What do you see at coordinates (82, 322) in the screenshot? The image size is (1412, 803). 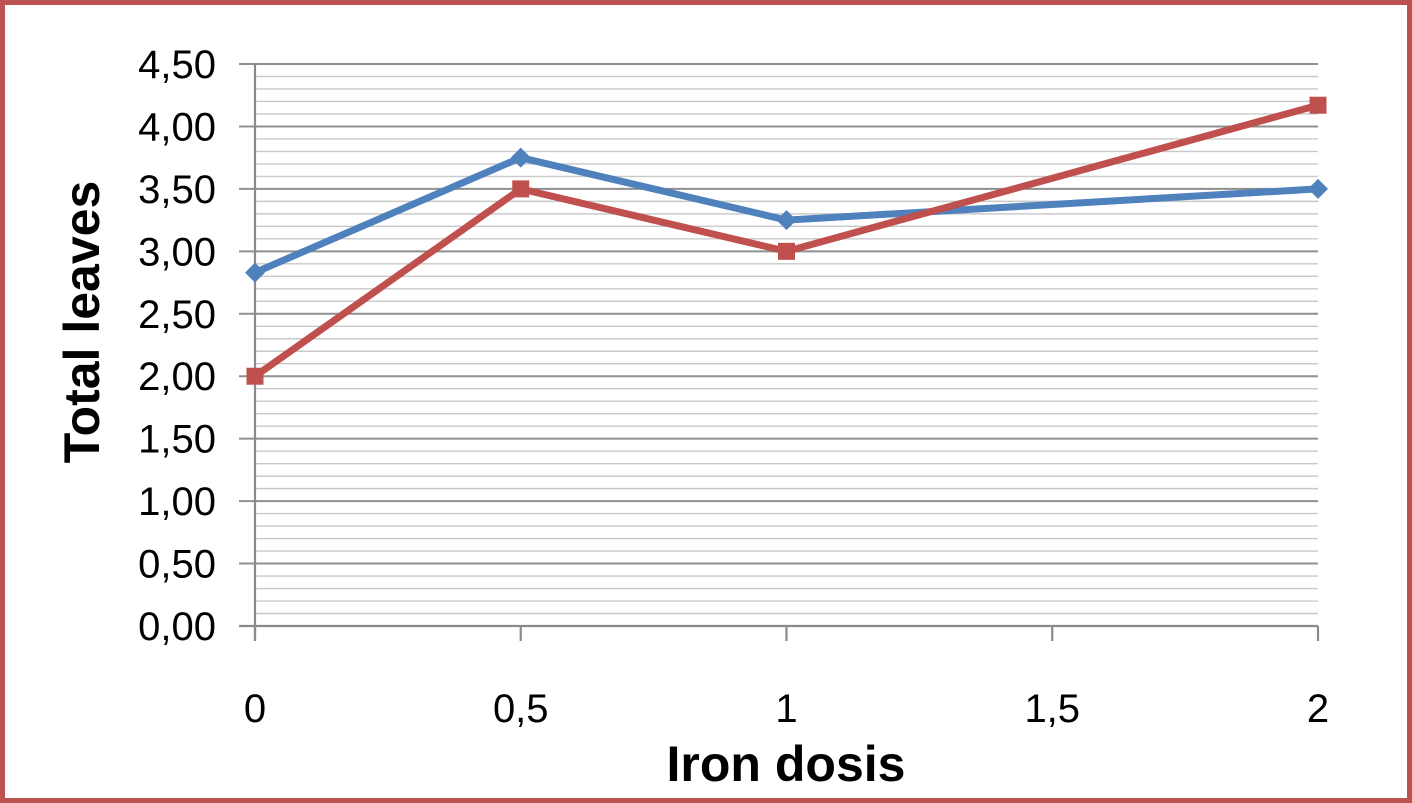 I see `y-axis-title: Total leaves` at bounding box center [82, 322].